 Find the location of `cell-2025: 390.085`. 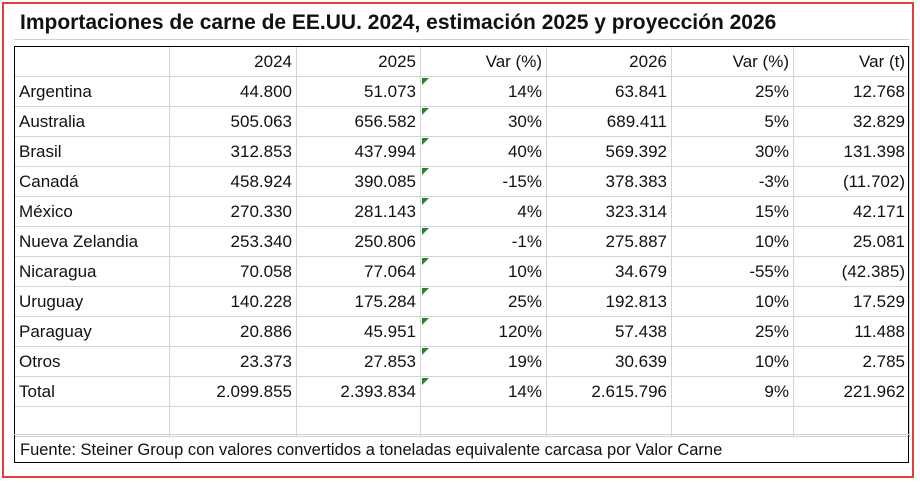

cell-2025: 390.085 is located at coordinates (358, 181).